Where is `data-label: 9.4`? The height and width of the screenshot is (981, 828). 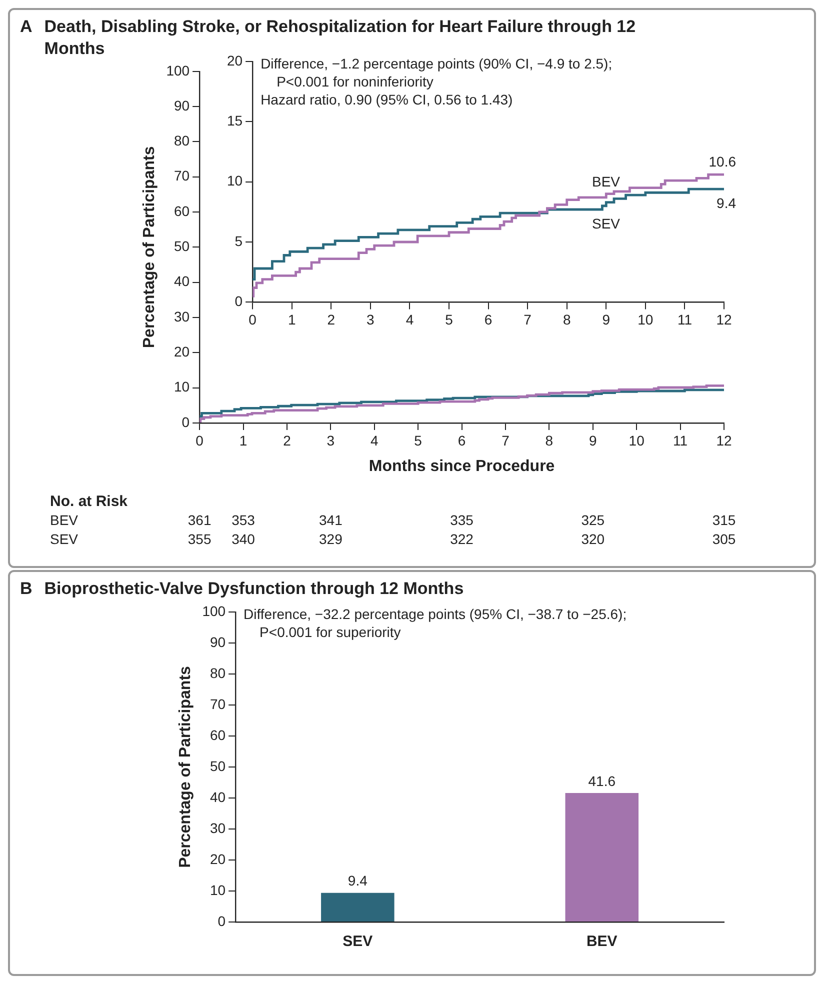
data-label: 9.4 is located at coordinates (358, 880).